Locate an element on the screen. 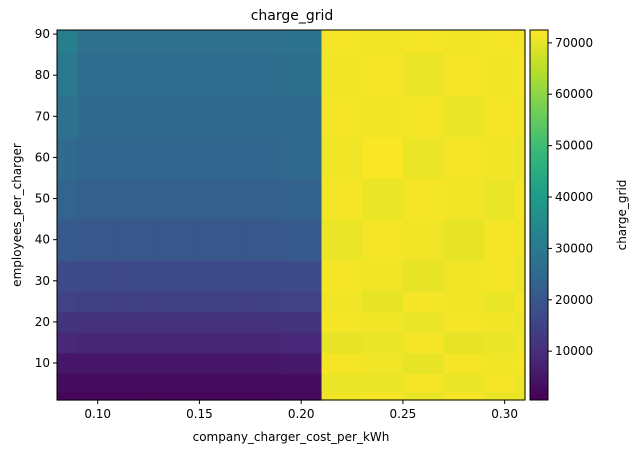  y-tick-label: 70 is located at coordinates (42, 116).